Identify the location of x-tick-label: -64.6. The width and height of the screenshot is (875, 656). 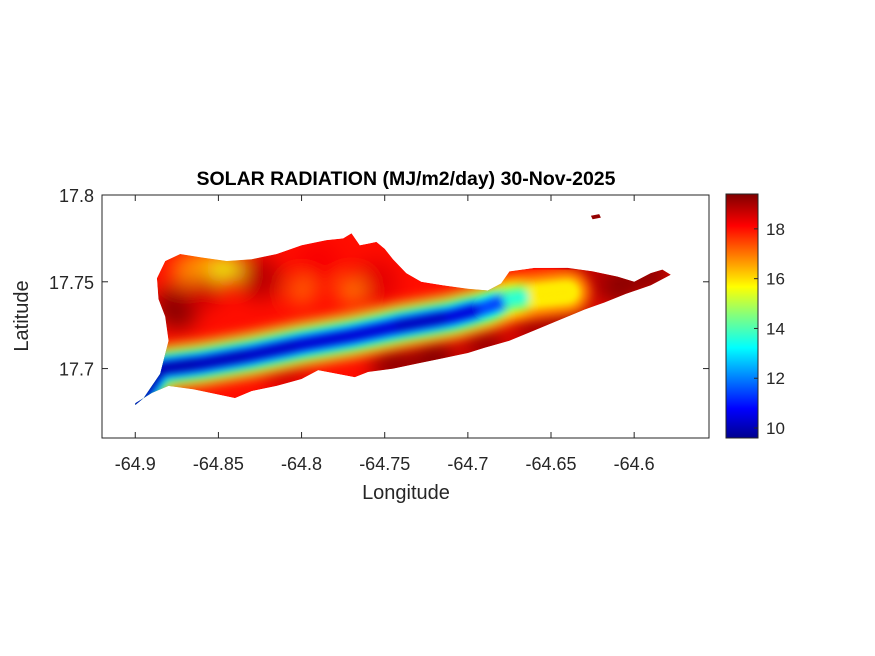
(634, 464).